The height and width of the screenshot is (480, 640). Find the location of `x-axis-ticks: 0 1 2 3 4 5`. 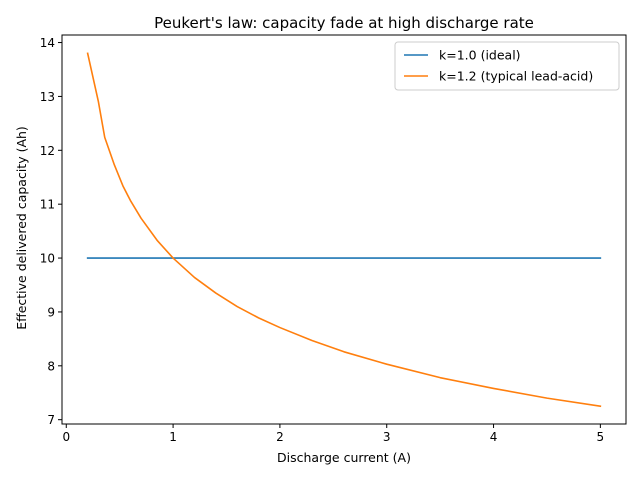

x-axis-ticks: 0 1 2 3 4 5 is located at coordinates (333, 434).